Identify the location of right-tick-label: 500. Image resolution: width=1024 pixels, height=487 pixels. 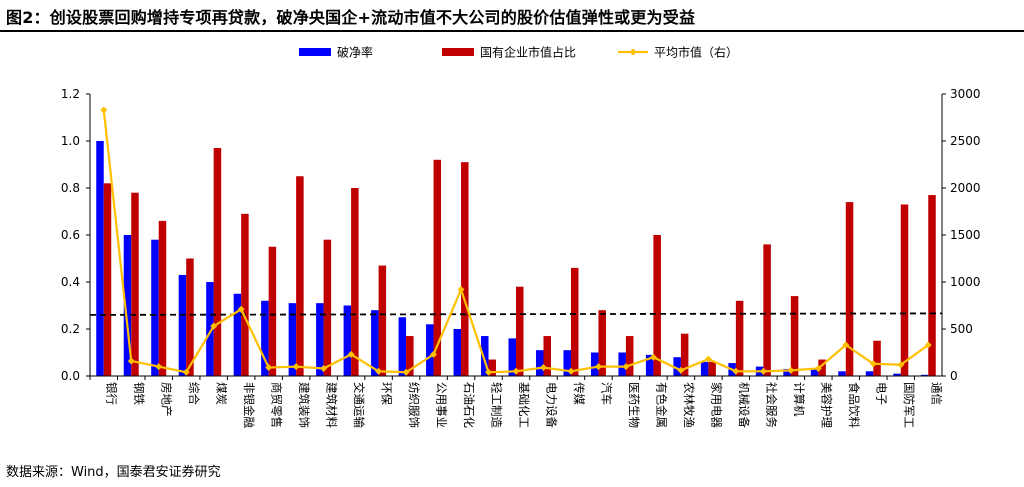
(961, 329).